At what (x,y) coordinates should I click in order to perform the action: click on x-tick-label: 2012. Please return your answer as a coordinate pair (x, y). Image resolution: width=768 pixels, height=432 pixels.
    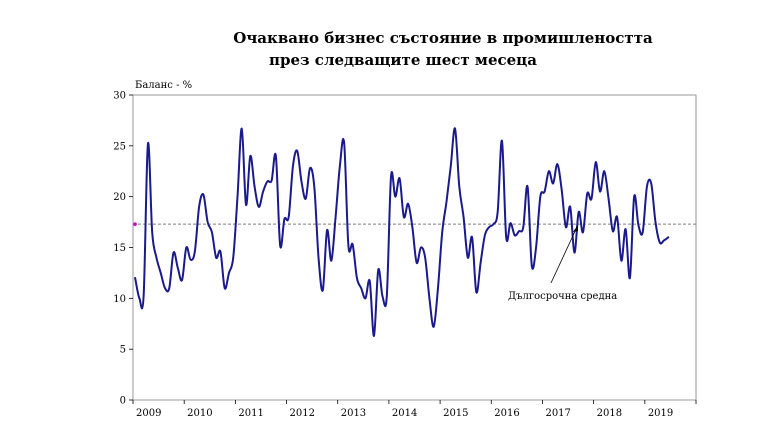
    Looking at the image, I should click on (302, 413).